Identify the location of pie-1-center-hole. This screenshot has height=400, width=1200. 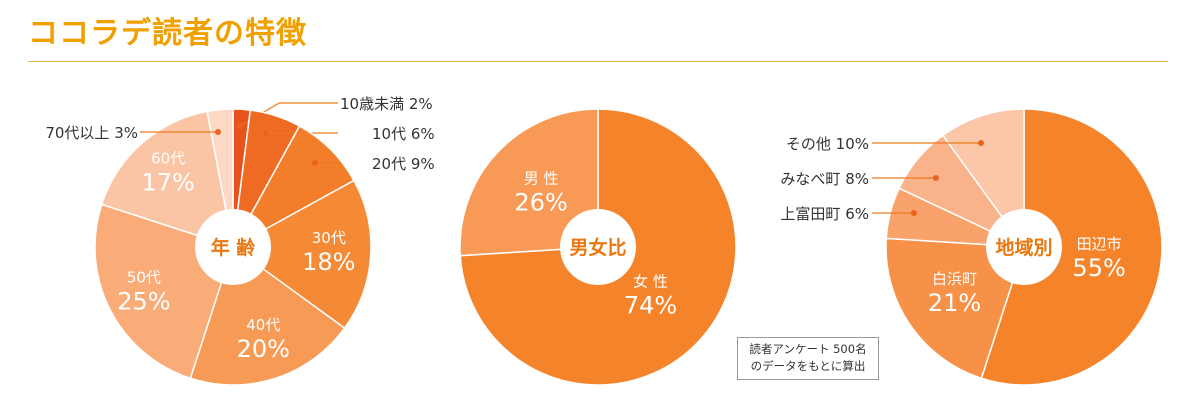
(233, 247).